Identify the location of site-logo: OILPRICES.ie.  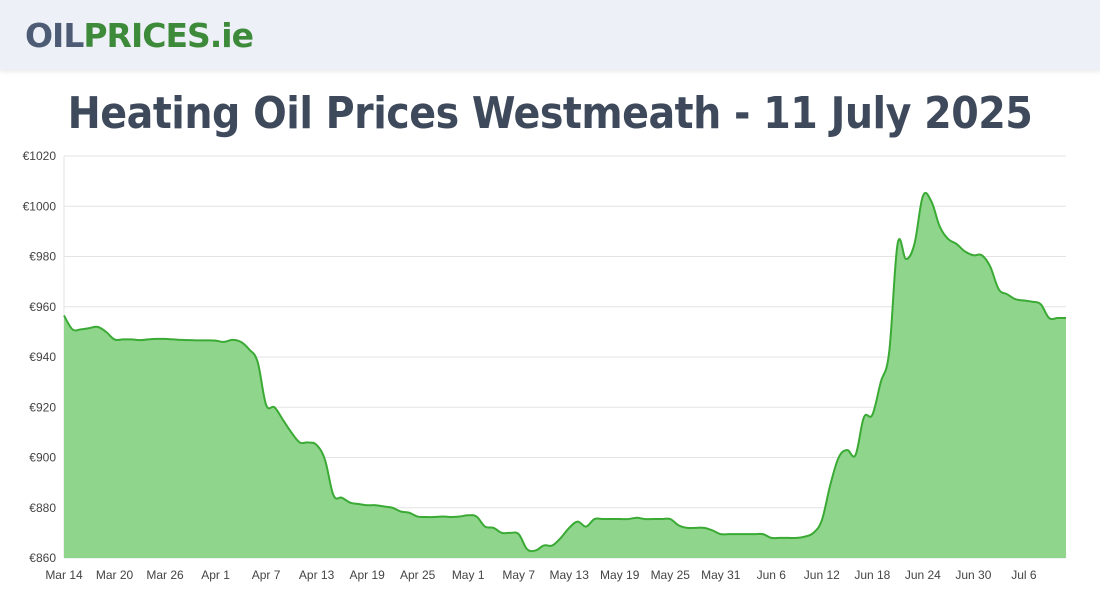
(139, 36).